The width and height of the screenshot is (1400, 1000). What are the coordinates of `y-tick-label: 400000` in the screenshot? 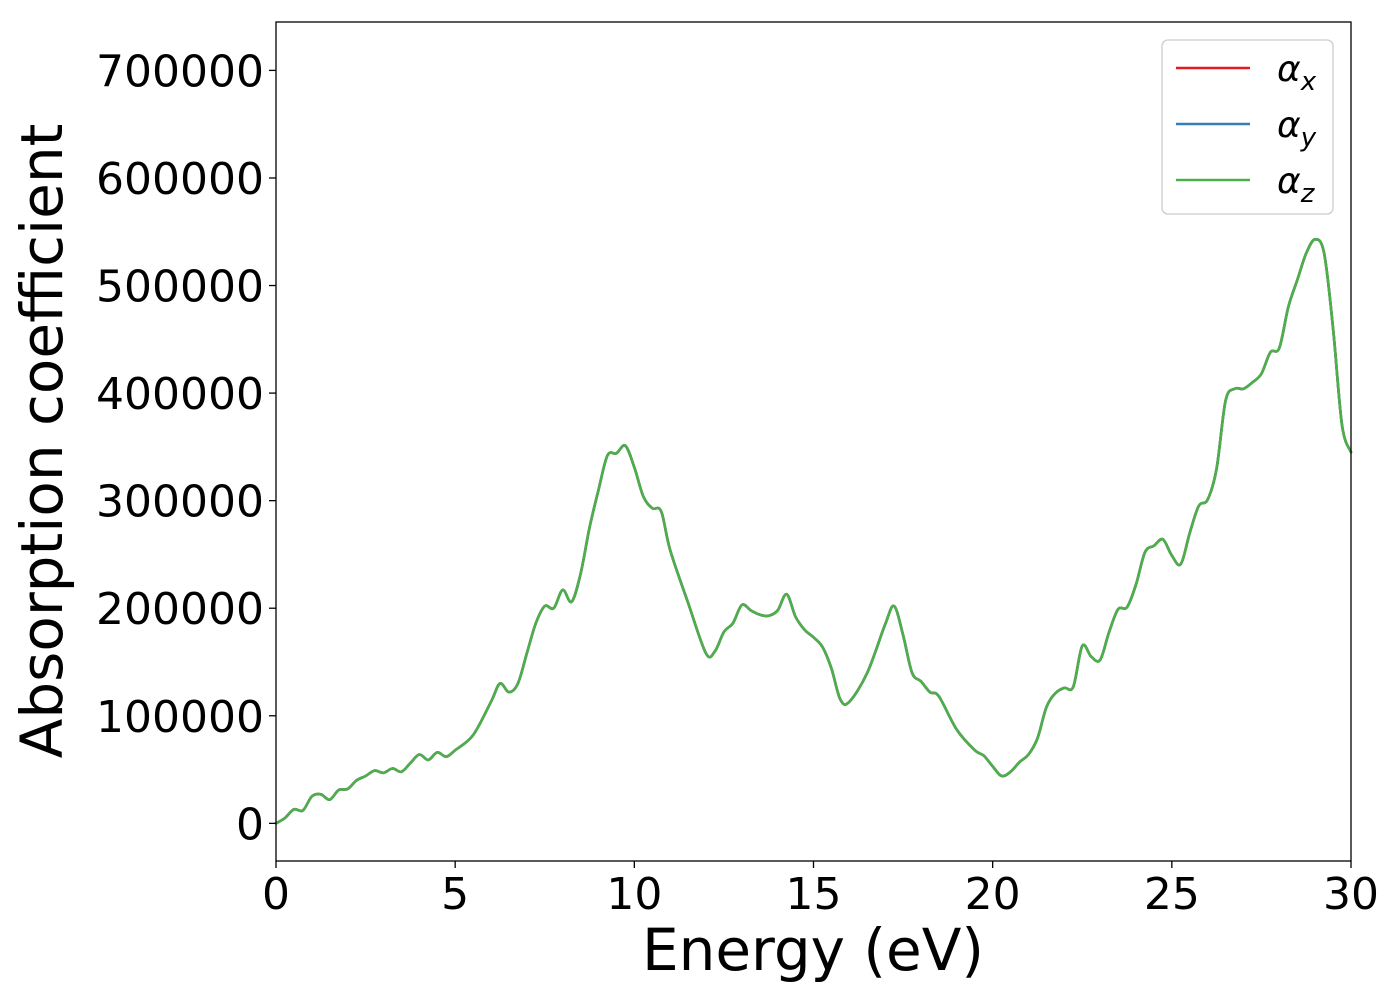 It's located at (180, 394).